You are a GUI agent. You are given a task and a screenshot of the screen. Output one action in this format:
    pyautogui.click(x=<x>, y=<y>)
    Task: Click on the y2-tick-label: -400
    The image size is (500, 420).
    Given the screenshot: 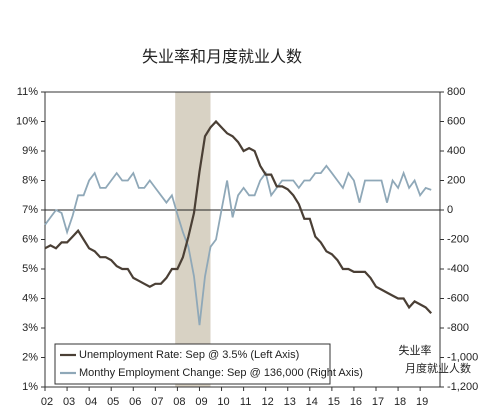 What is the action you would take?
    pyautogui.click(x=458, y=269)
    